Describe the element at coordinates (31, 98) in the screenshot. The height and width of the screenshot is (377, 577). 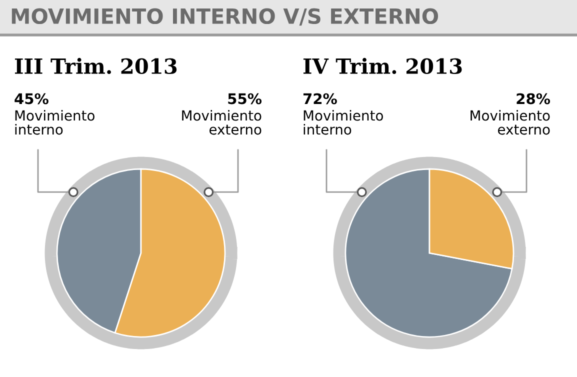
I see `data-label: 45%` at that location.